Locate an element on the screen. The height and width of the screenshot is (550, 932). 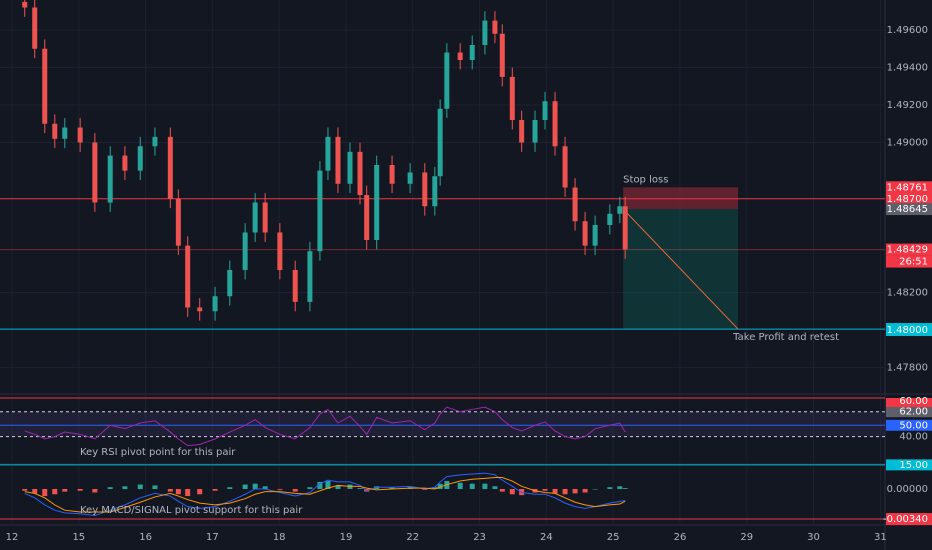
rsi-line is located at coordinates (325, 426).